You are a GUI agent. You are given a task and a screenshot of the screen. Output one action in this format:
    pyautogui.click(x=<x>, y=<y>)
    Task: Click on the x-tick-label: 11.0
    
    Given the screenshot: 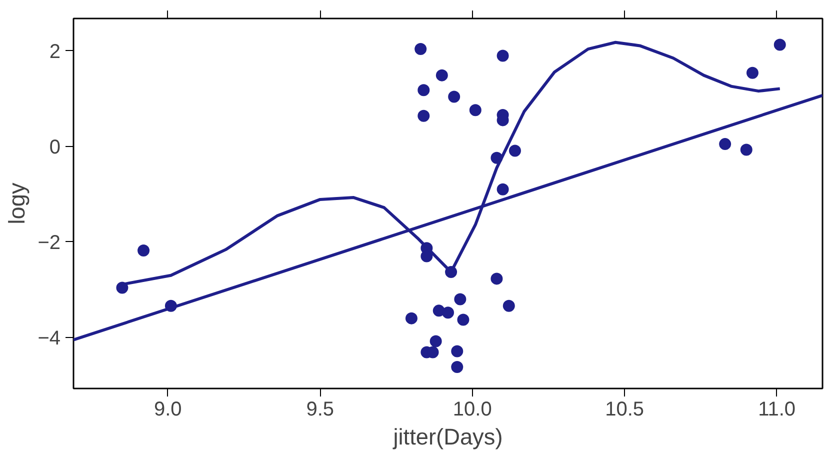 What is the action you would take?
    pyautogui.click(x=777, y=409)
    